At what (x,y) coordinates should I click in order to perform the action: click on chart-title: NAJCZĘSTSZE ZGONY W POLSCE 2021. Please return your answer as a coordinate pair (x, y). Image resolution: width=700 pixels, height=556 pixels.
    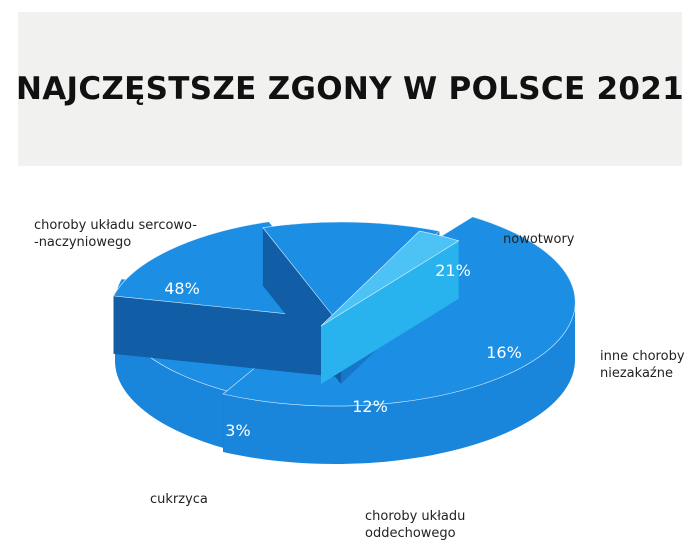
    Looking at the image, I should click on (350, 89).